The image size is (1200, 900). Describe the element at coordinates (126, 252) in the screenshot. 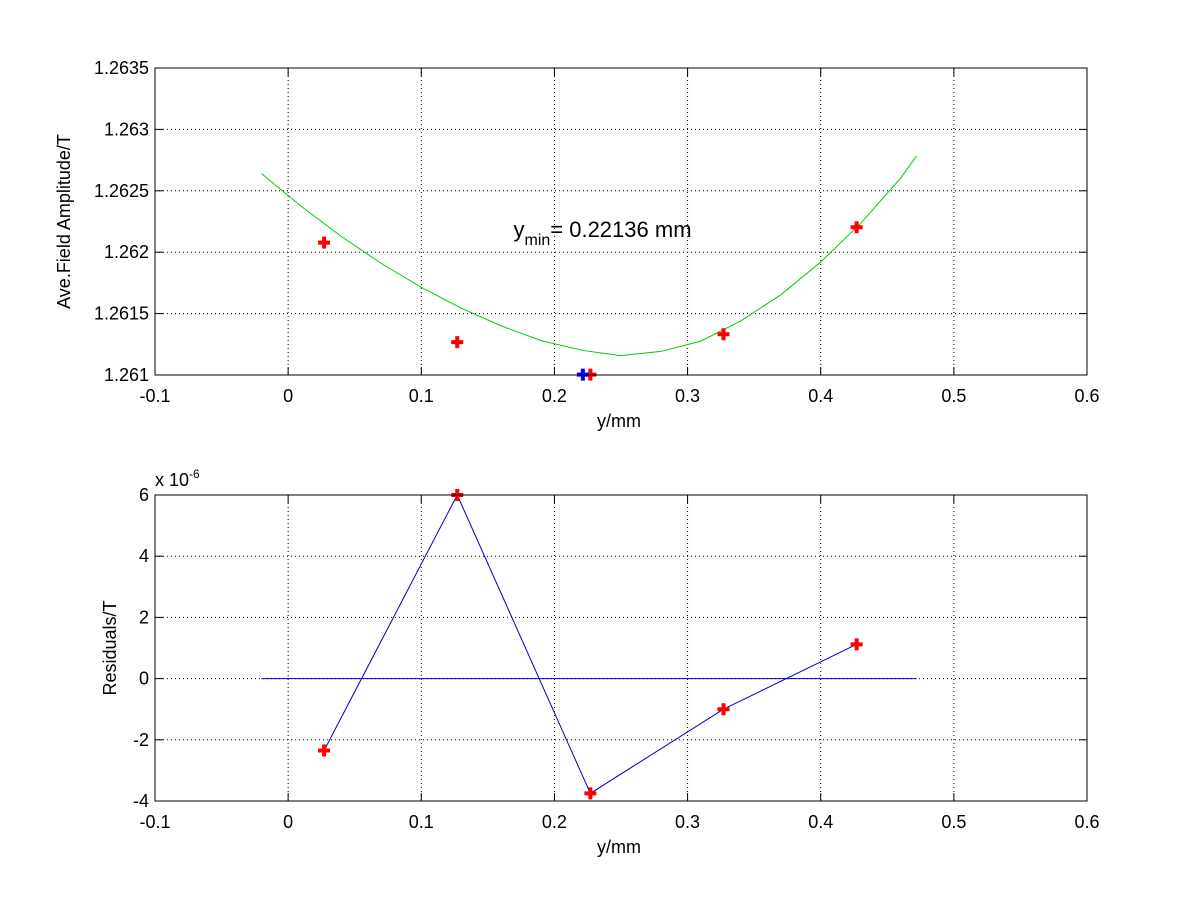

I see `y-tick-label: 1.262` at that location.